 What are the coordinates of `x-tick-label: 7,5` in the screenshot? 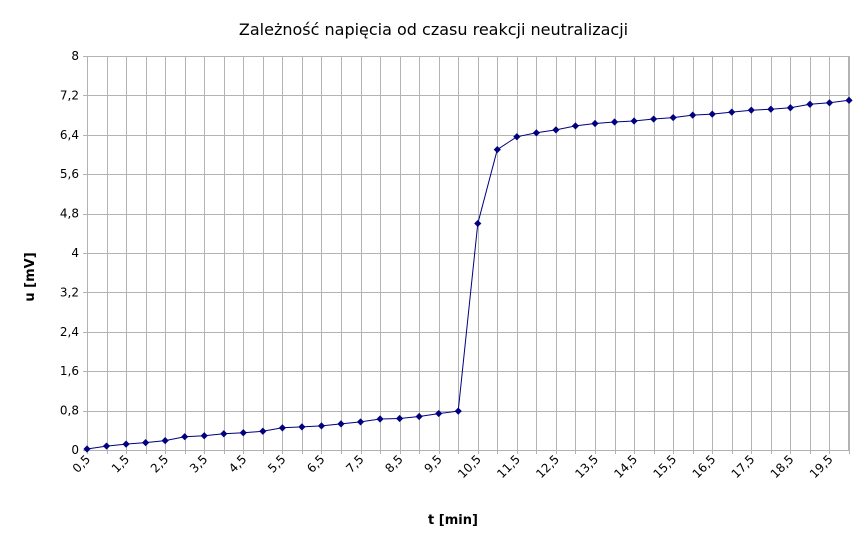 It's located at (354, 463).